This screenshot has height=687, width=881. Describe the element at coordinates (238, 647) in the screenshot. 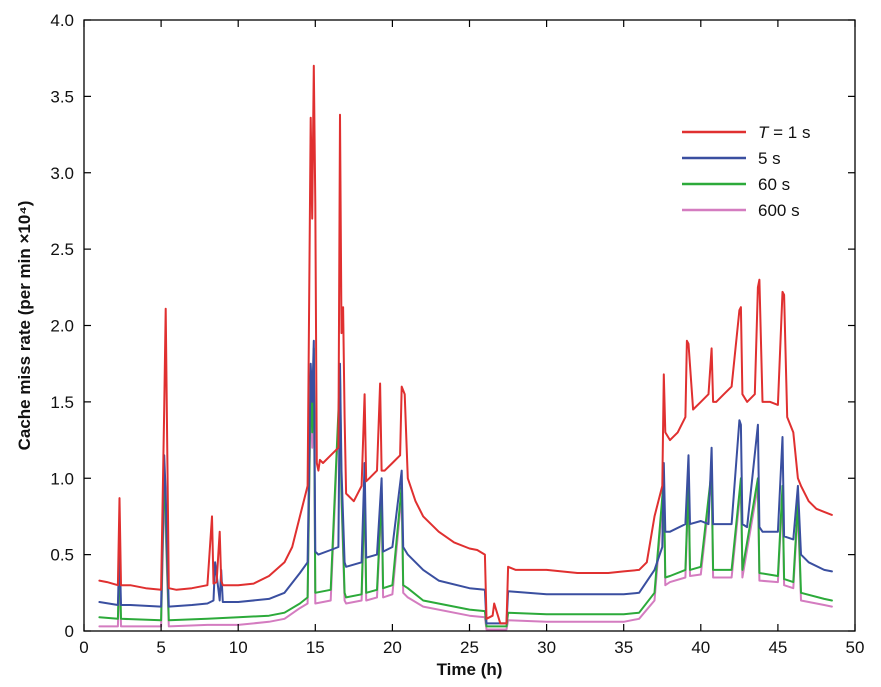

I see `x-tick-label: 10` at that location.